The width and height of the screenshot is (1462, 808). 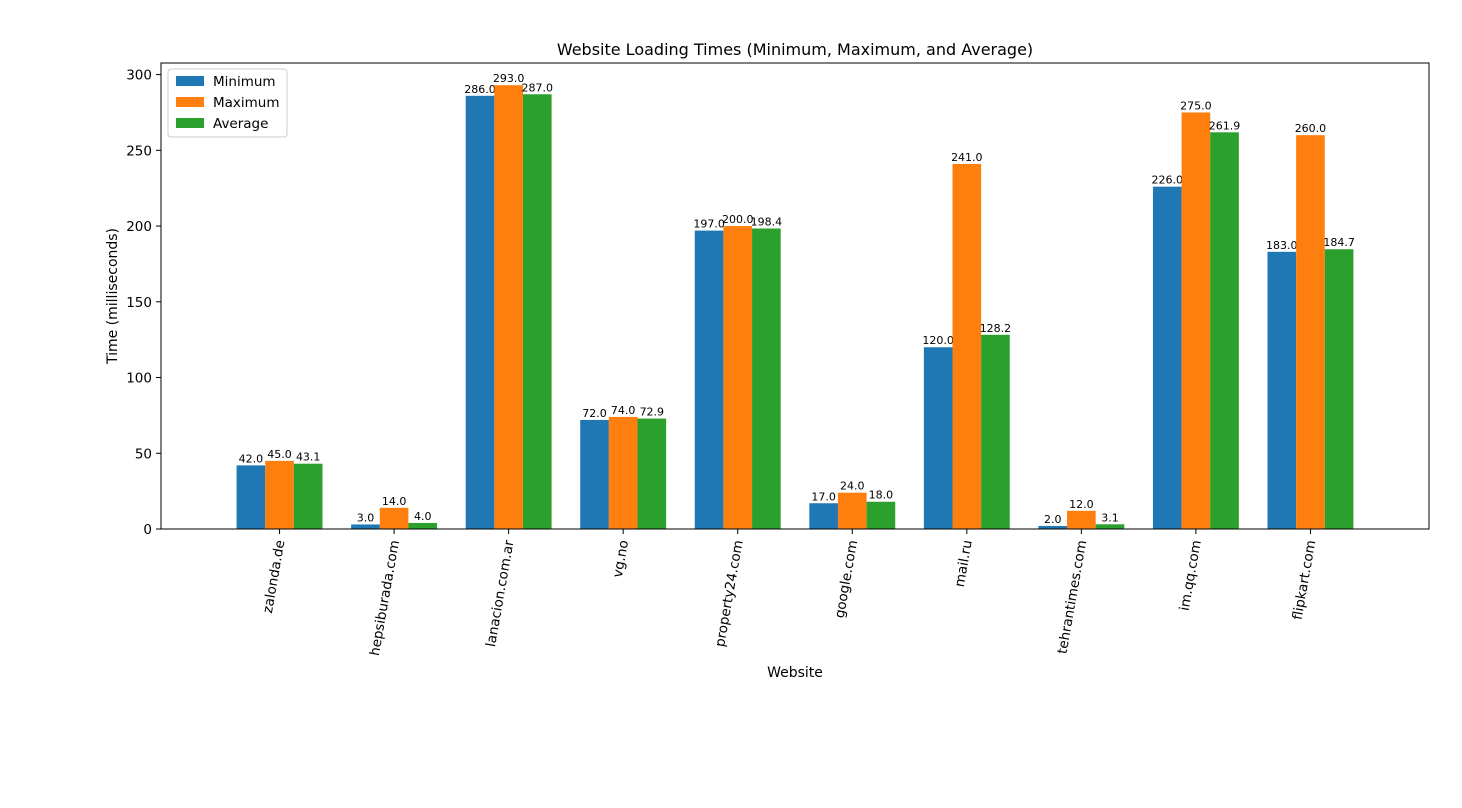 What do you see at coordinates (967, 157) in the screenshot?
I see `value-label: 241.0` at bounding box center [967, 157].